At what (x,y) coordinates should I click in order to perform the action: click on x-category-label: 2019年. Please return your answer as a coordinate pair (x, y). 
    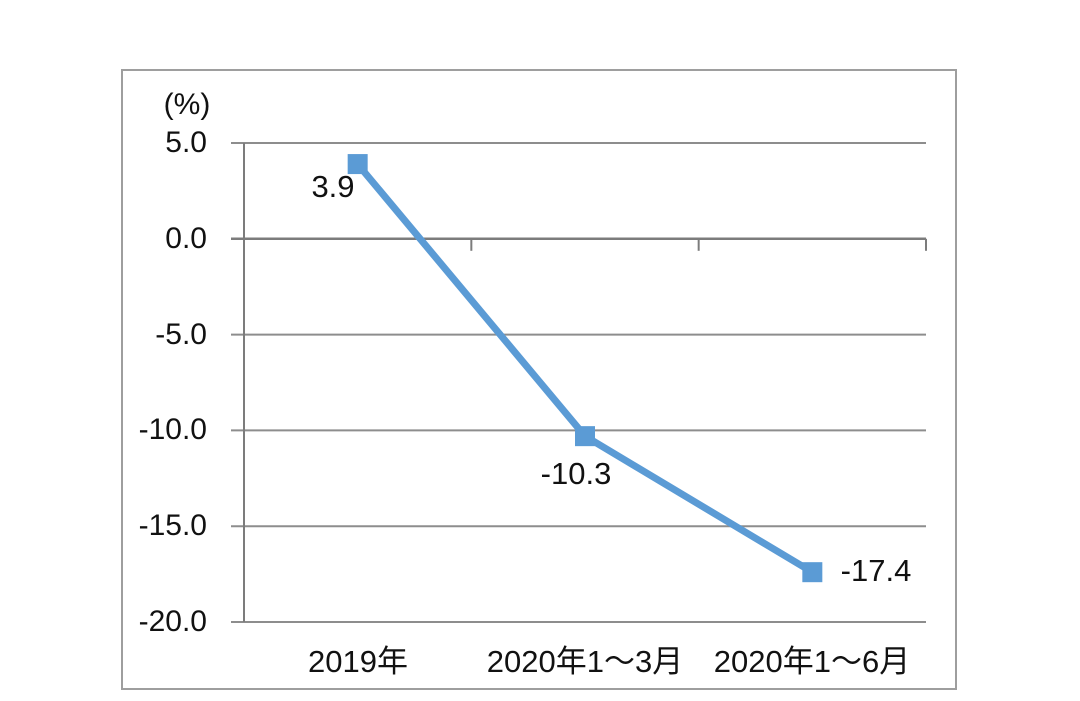
    Looking at the image, I should click on (358, 661).